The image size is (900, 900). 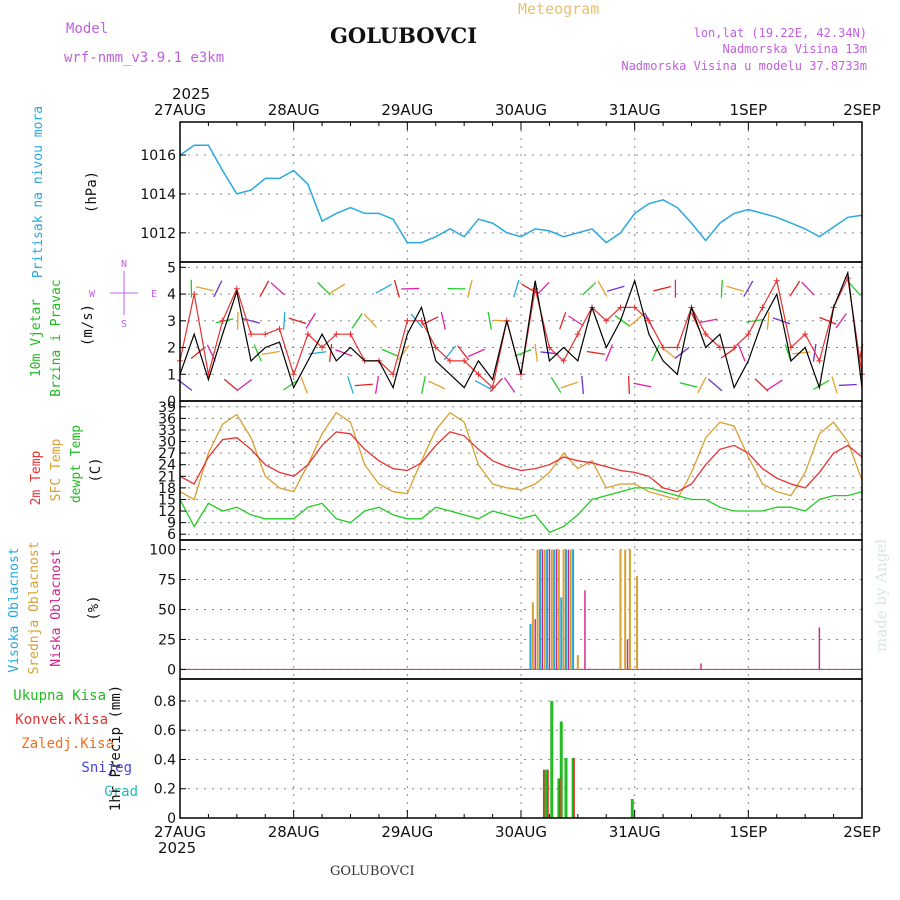 I want to click on high-cloud-axis-label: Visoka Oblacnost, so click(x=14, y=609).